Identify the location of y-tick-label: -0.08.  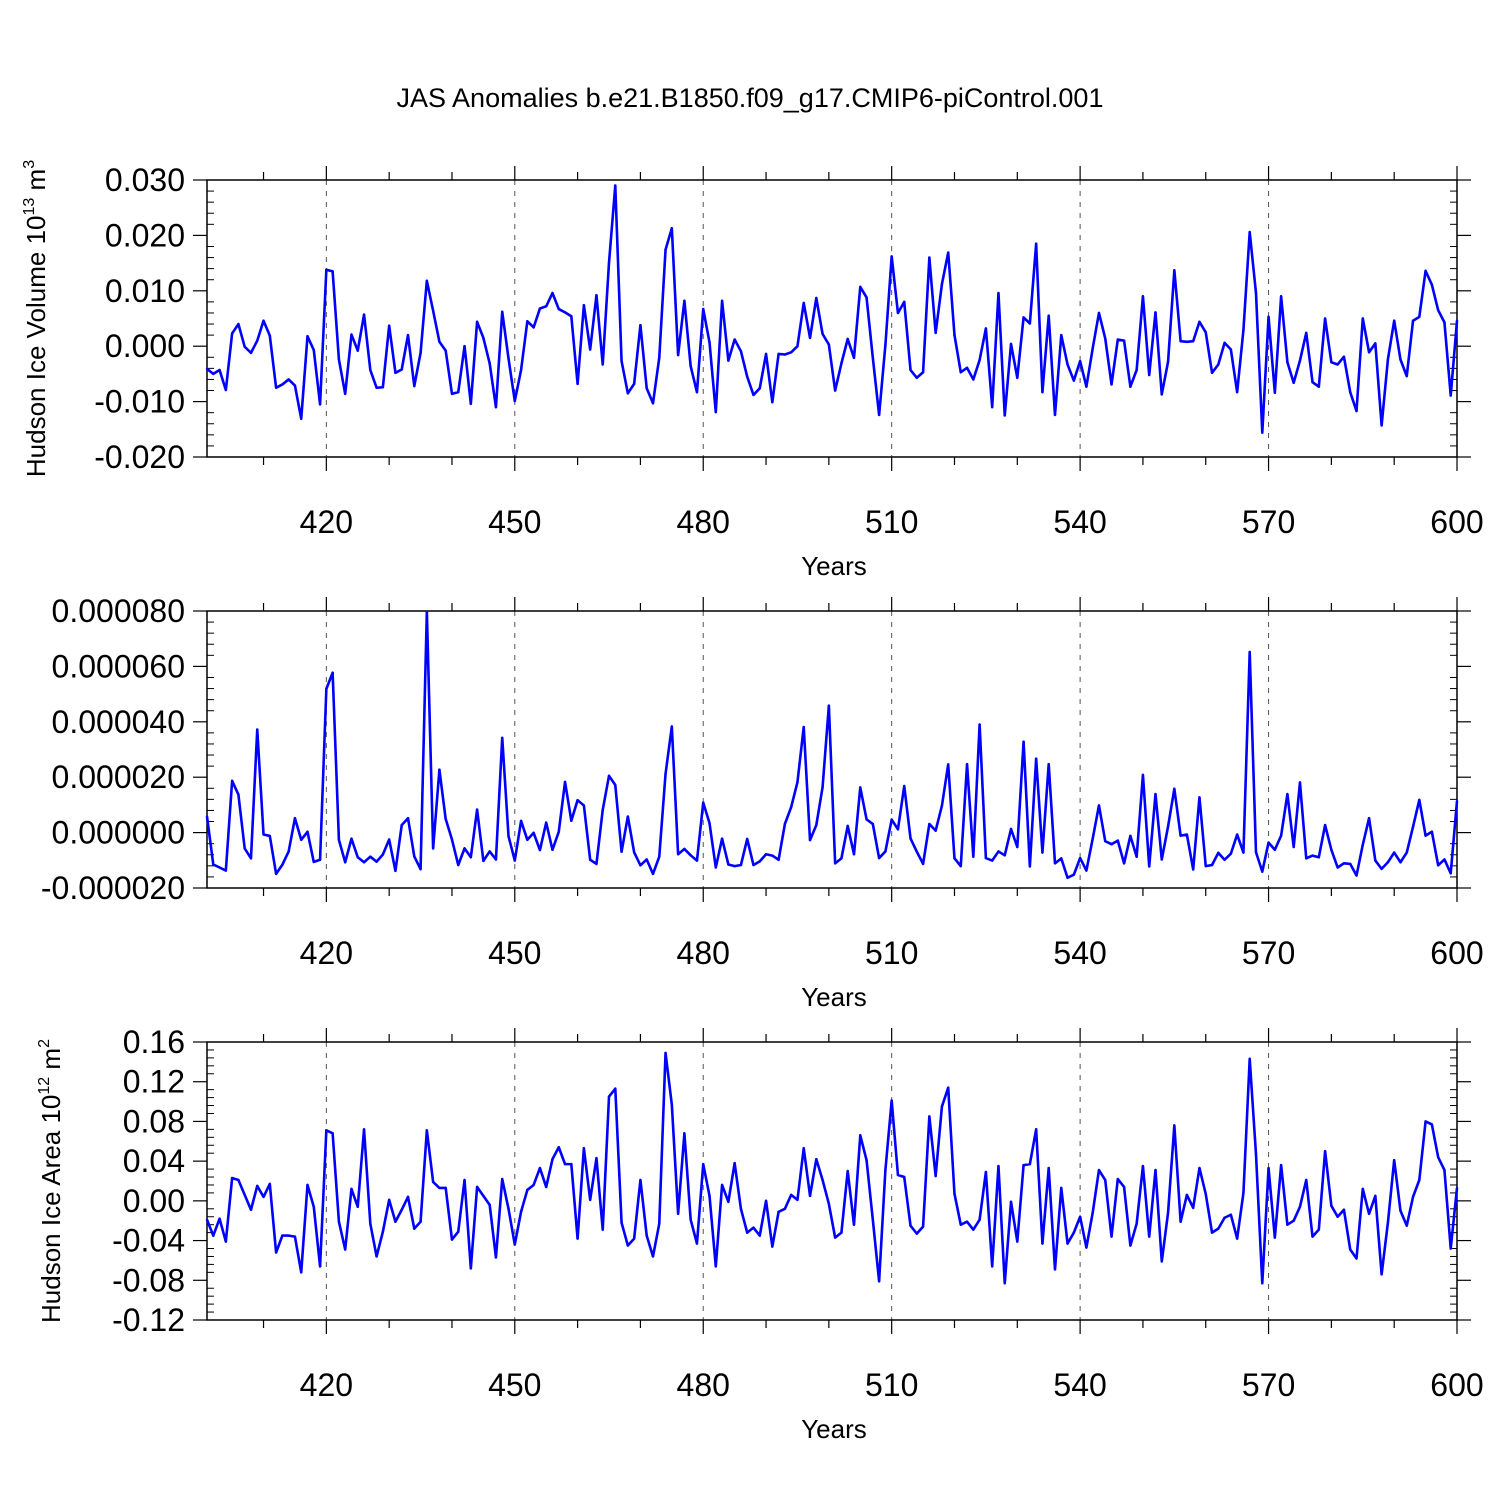
(148, 1280).